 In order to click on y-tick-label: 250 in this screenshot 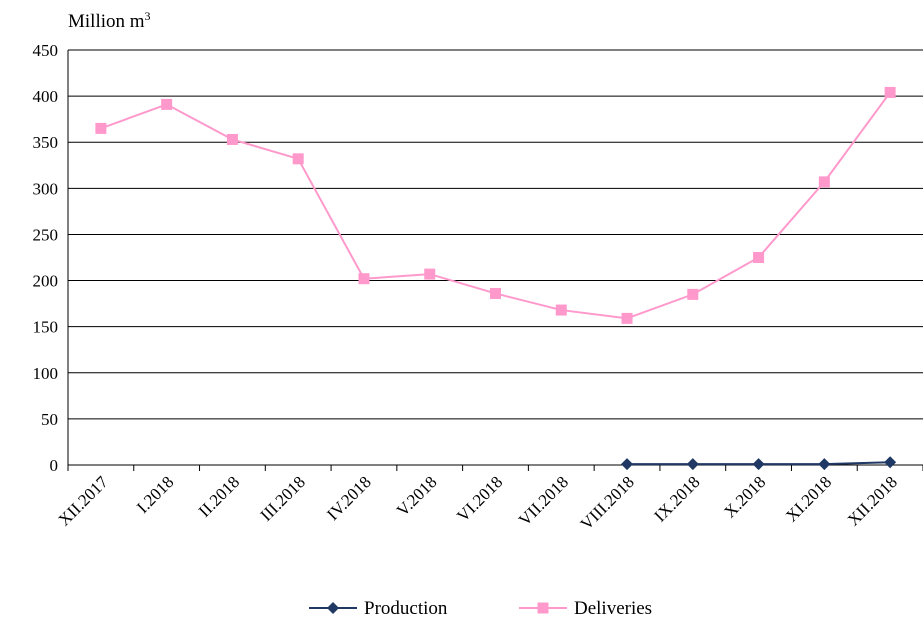, I will do `click(46, 234)`.